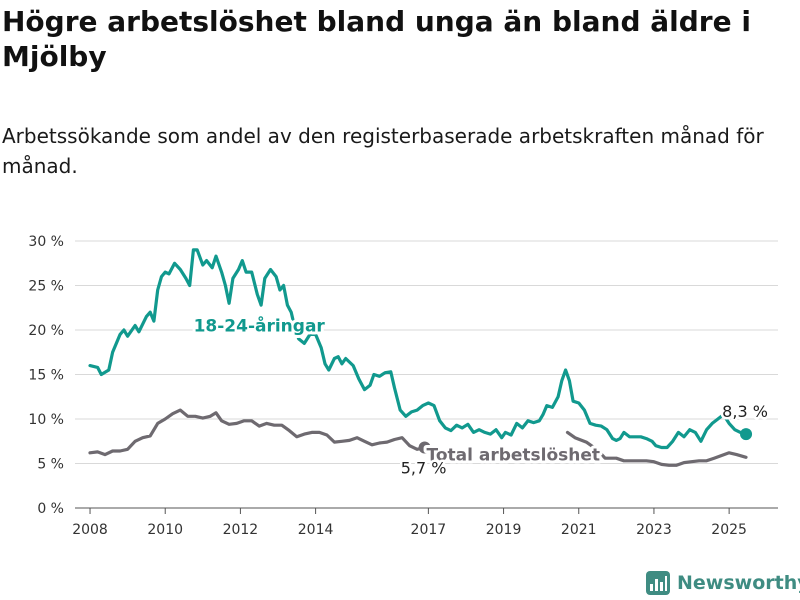 This screenshot has height=600, width=800. I want to click on series-label-total: Total arbetslöshet, so click(514, 456).